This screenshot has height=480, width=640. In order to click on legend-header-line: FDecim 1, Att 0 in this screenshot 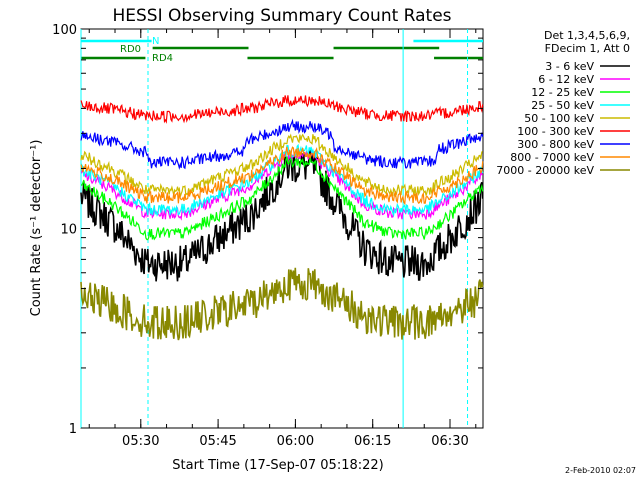, I will do `click(587, 48)`.